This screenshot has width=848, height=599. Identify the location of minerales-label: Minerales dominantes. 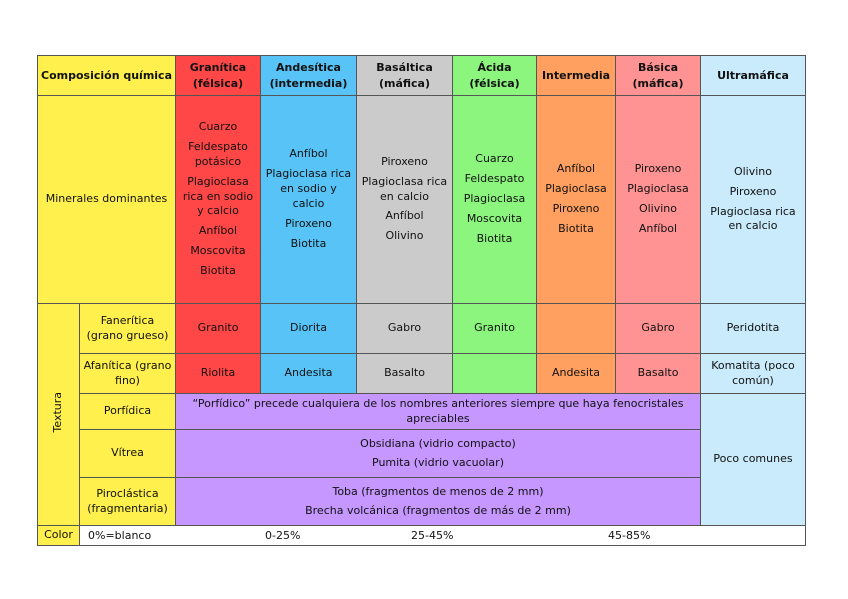
(106, 199).